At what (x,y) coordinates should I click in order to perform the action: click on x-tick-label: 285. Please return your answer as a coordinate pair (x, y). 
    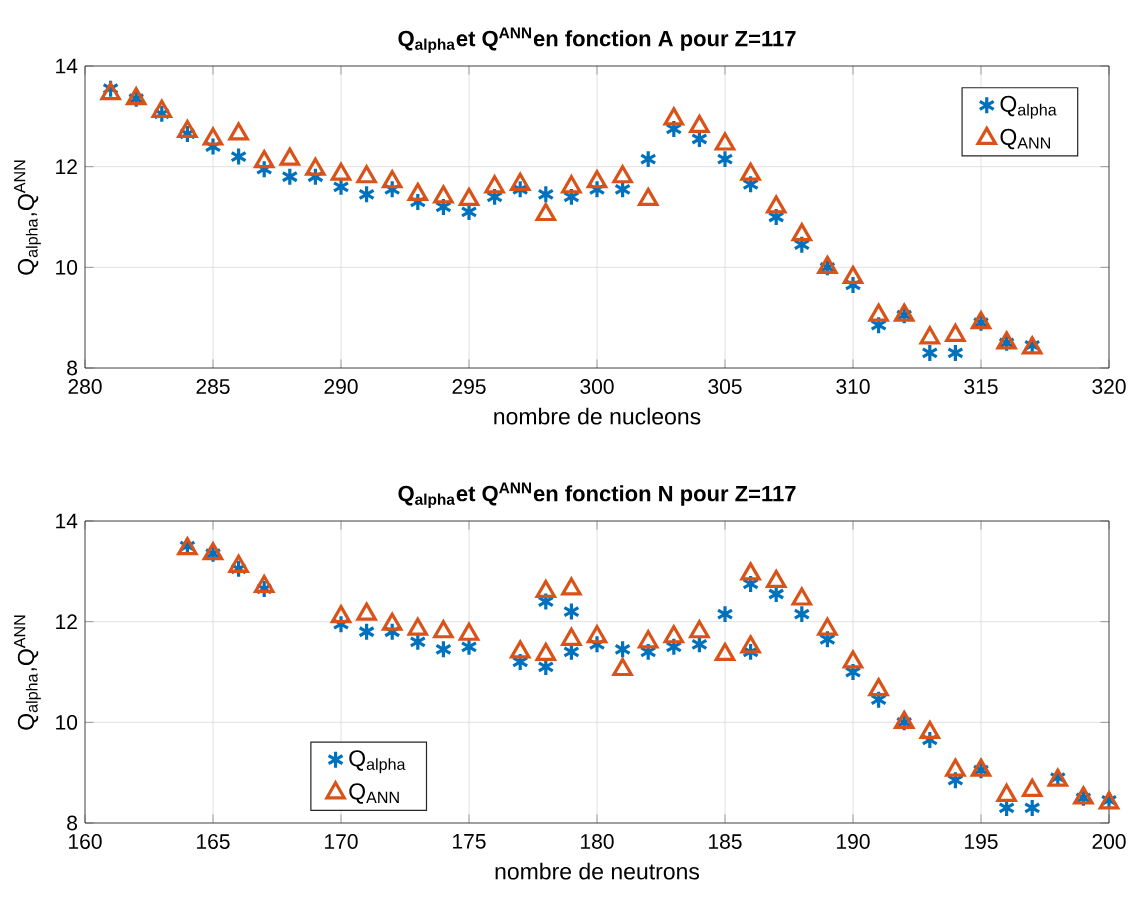
    Looking at the image, I should click on (213, 386).